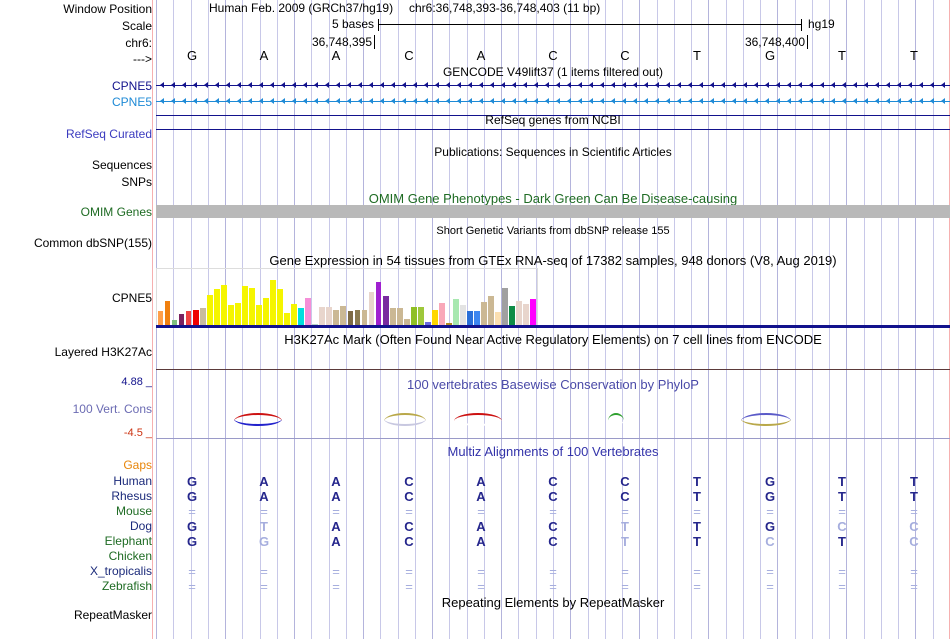  Describe the element at coordinates (553, 416) in the screenshot. I see `phylop-conservation-plot` at that location.